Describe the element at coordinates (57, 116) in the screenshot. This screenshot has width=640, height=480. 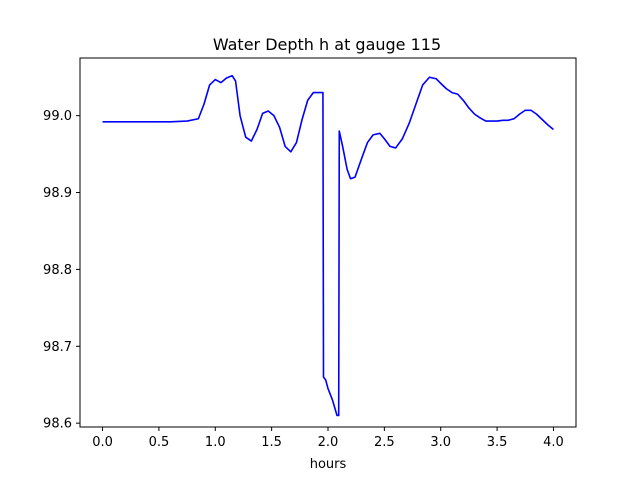
I see `y-tick-label: 99.0` at that location.